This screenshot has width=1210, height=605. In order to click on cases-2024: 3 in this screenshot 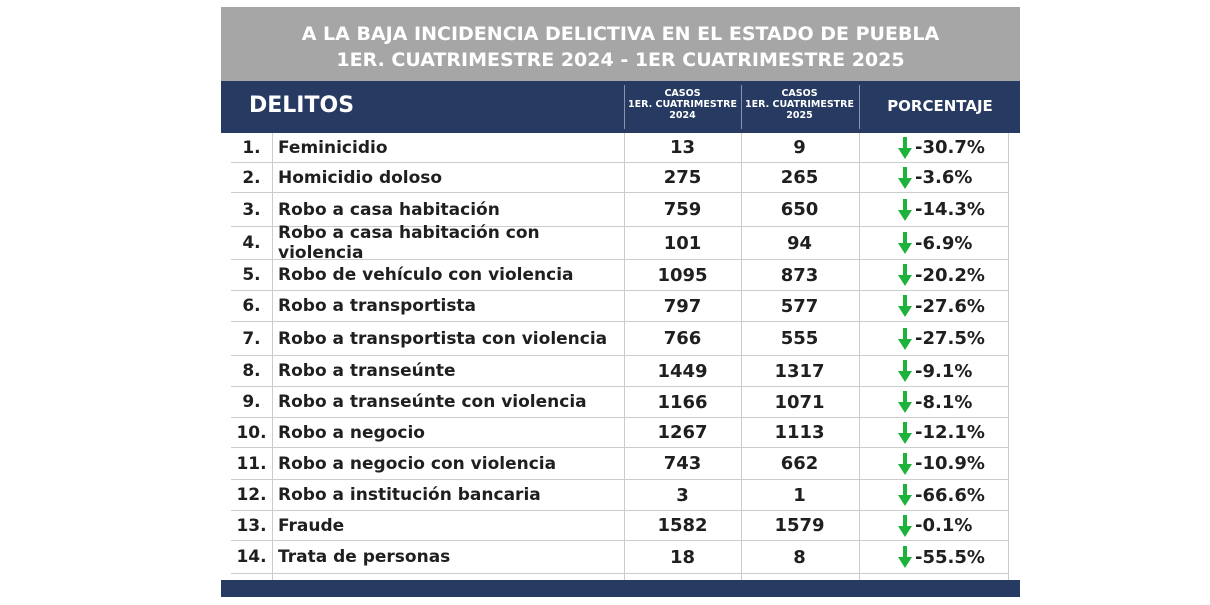, I will do `click(682, 495)`.